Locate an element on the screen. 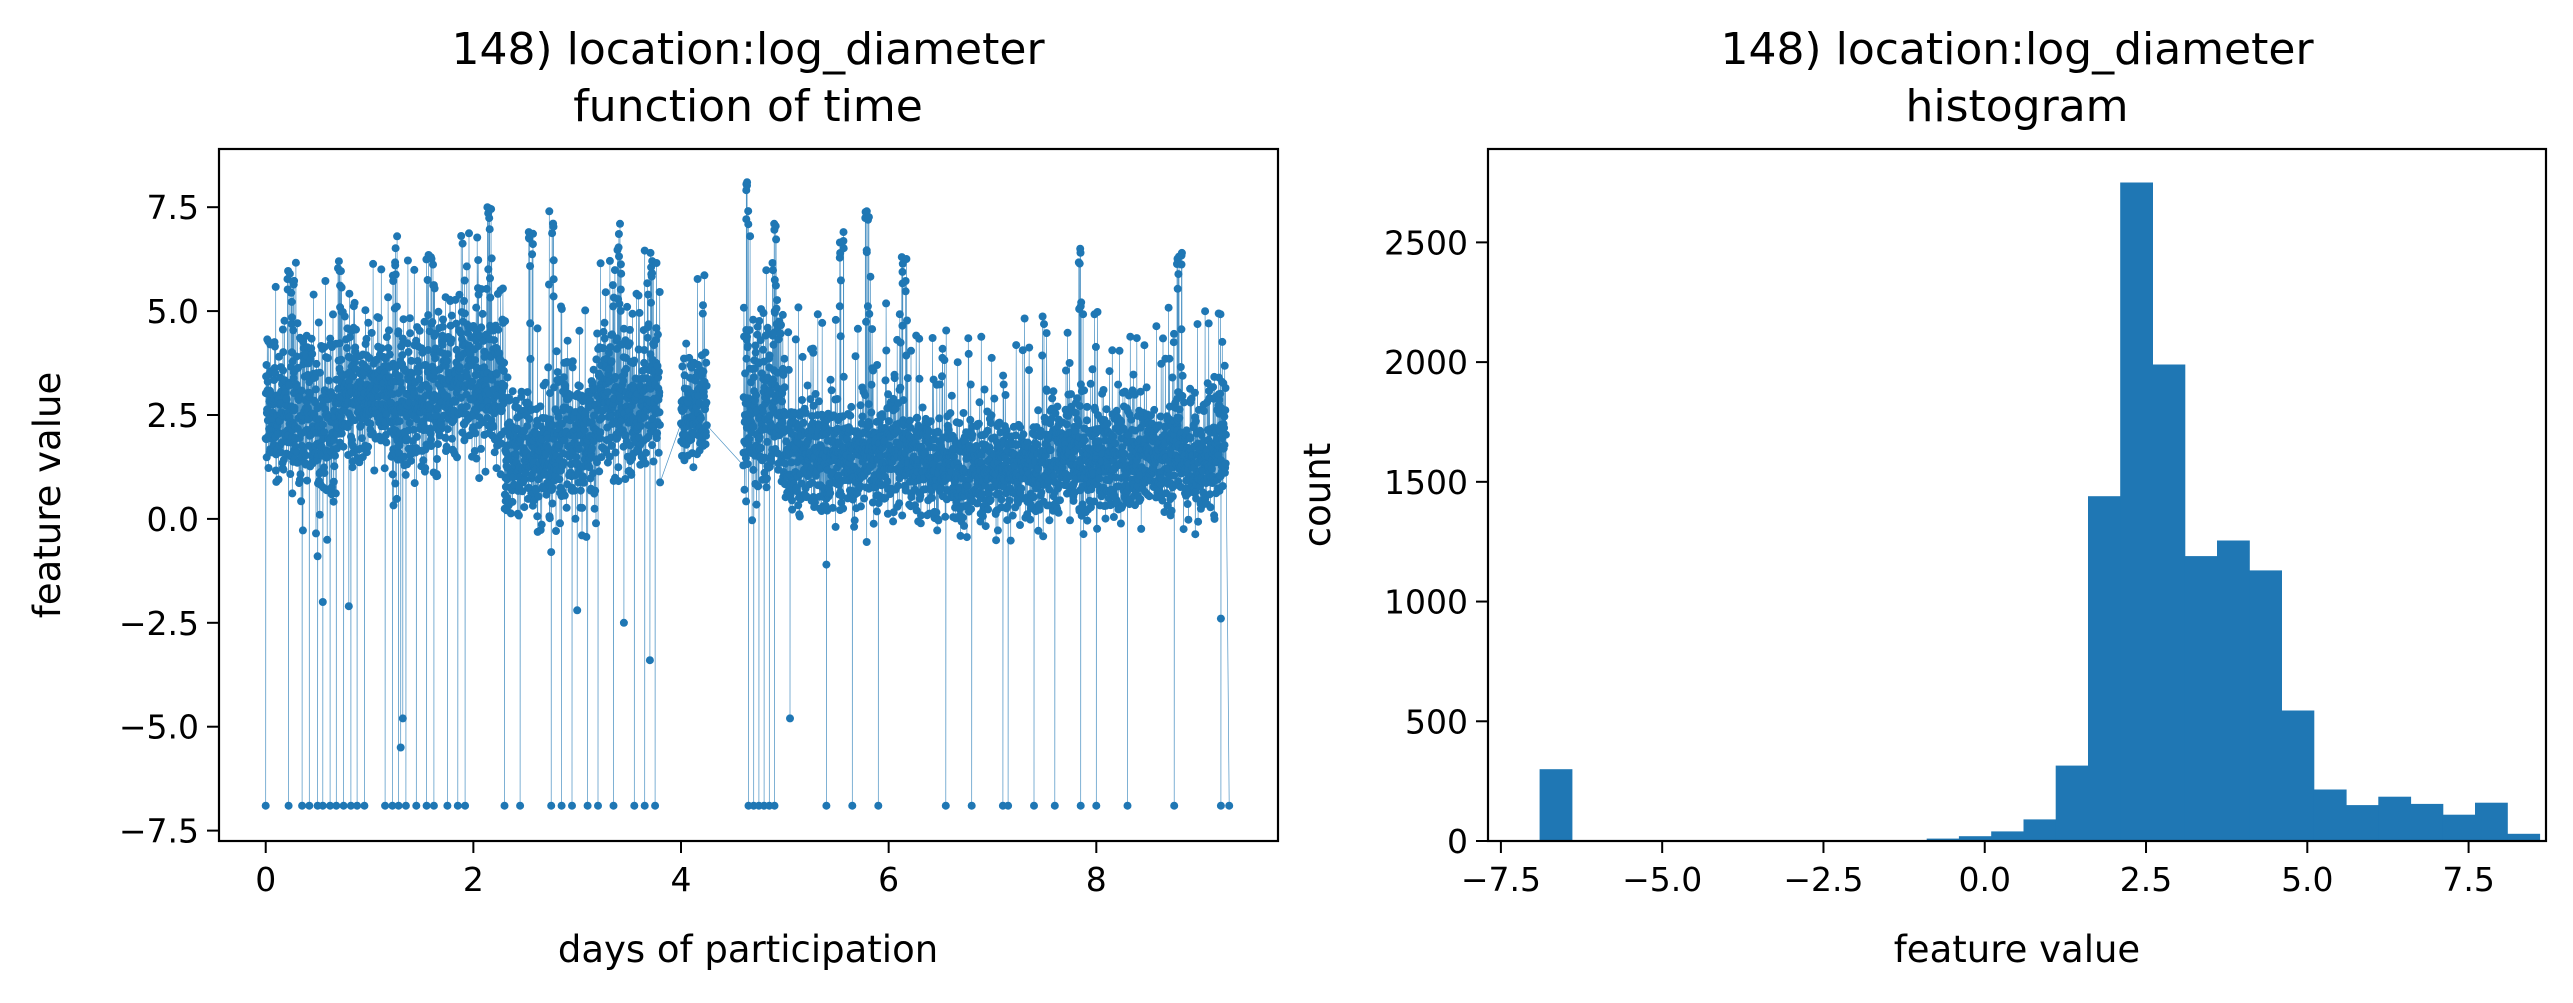  histogram-x-tick-label: −5.0 is located at coordinates (1662, 879).